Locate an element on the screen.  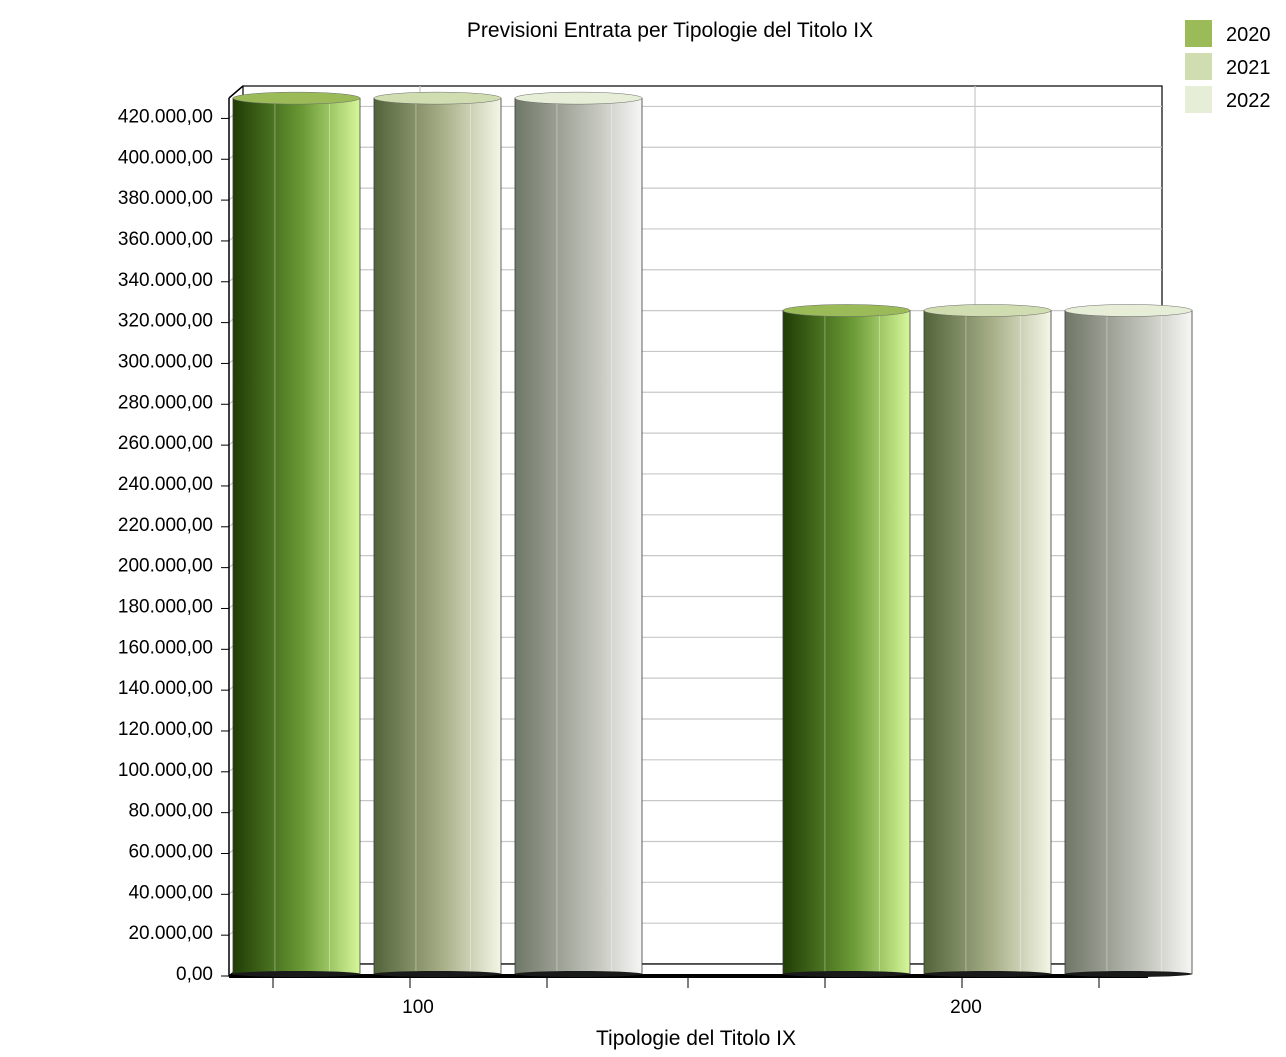
legend-swatch-2020 is located at coordinates (1198, 33).